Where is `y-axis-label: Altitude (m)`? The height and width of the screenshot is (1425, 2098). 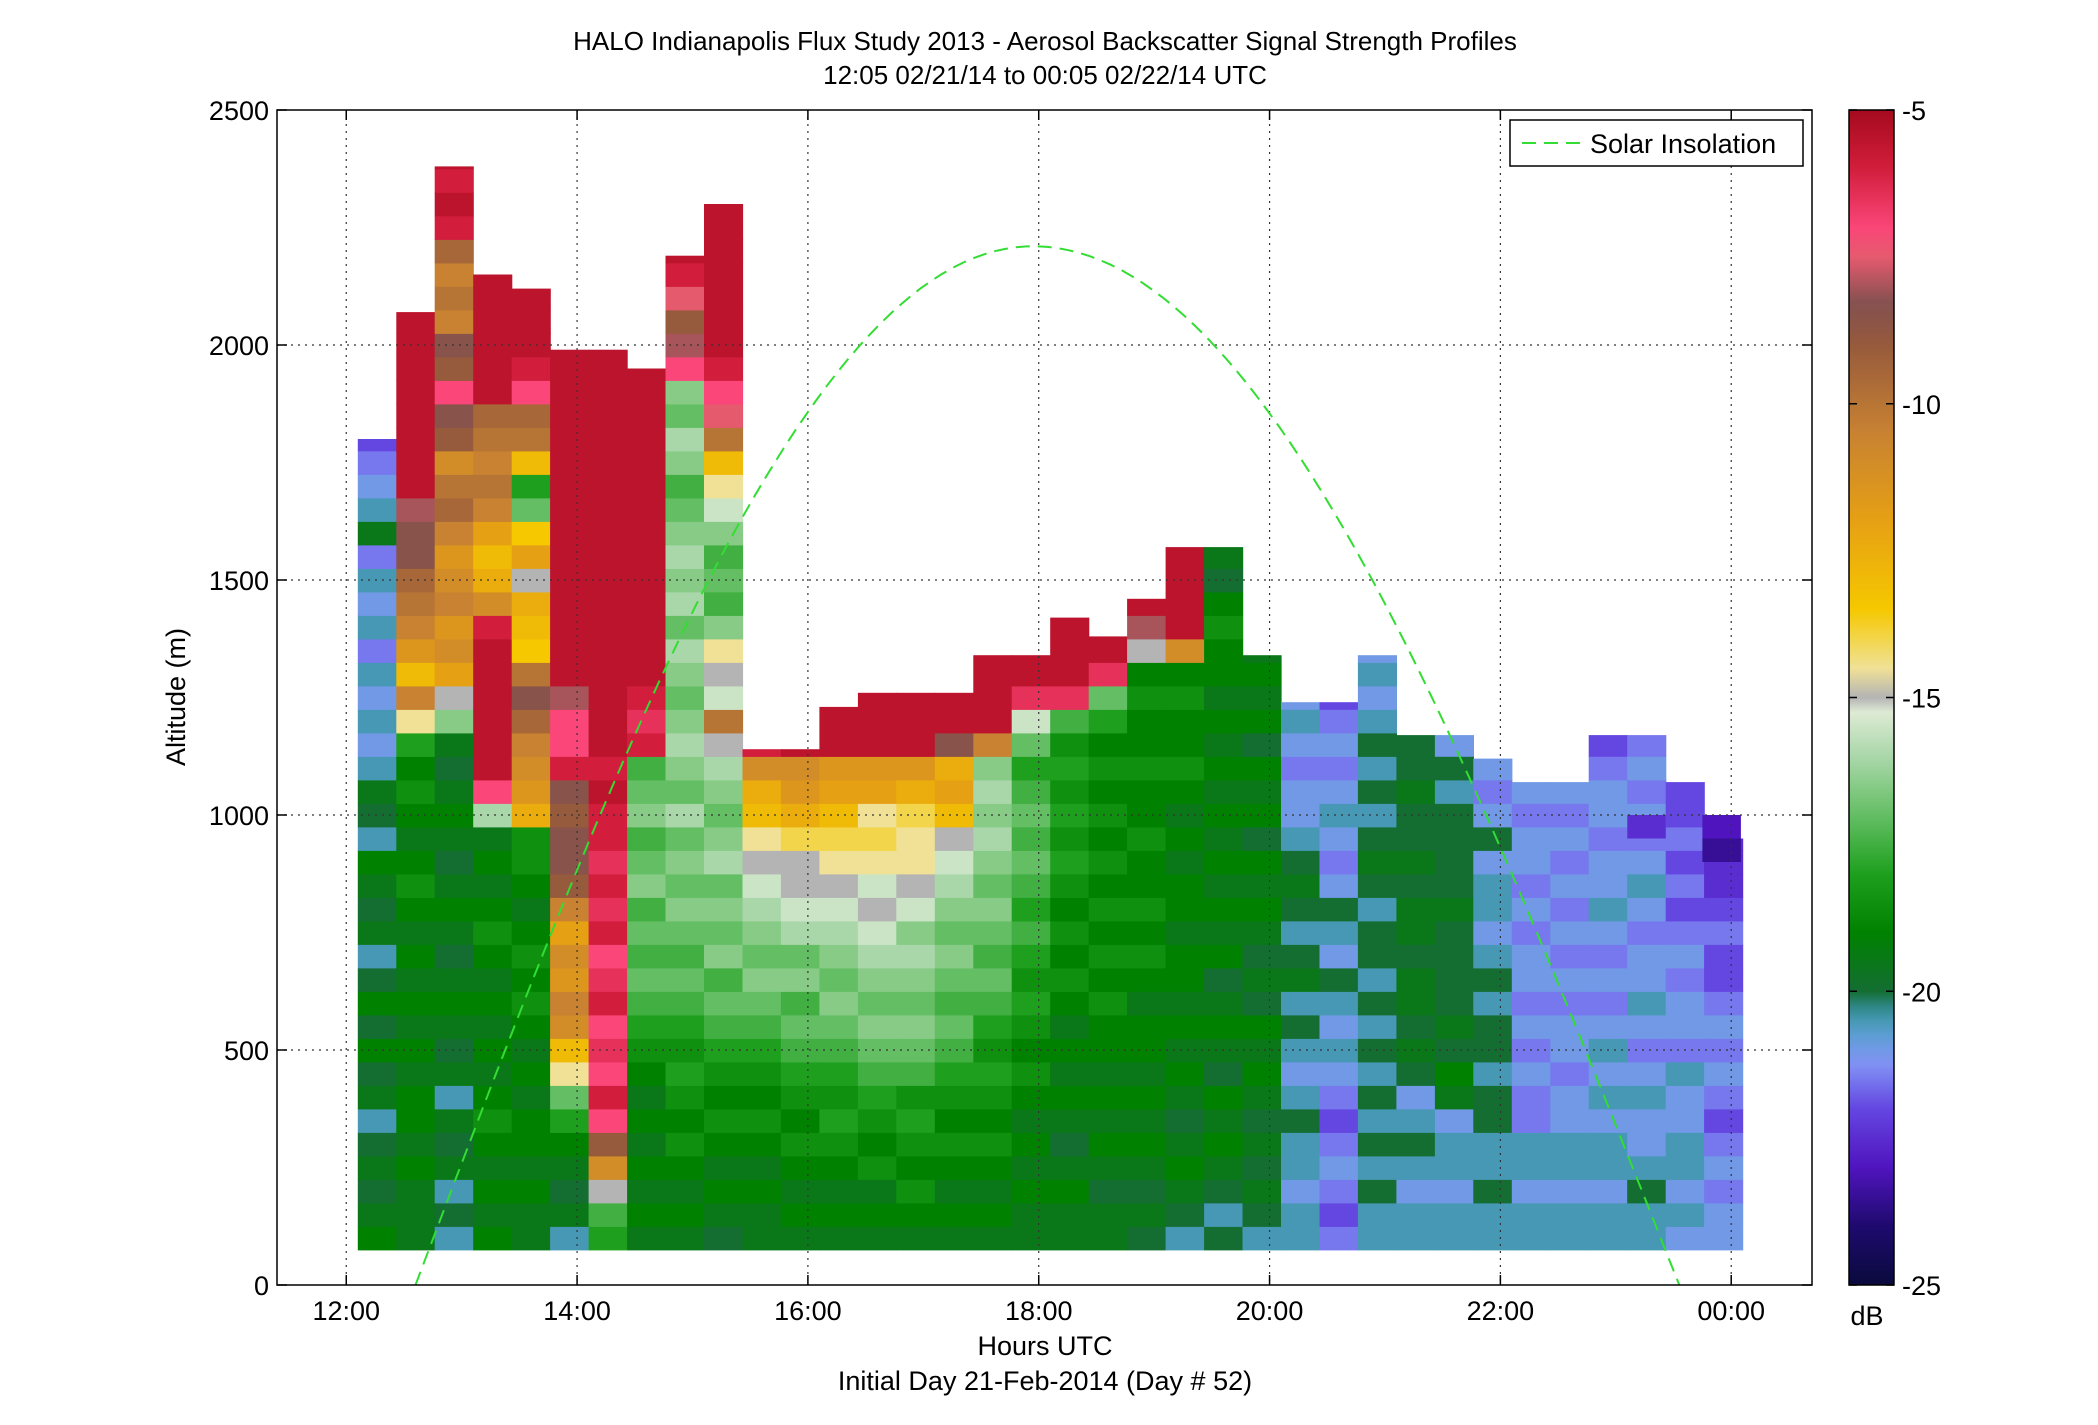 y-axis-label: Altitude (m) is located at coordinates (176, 697).